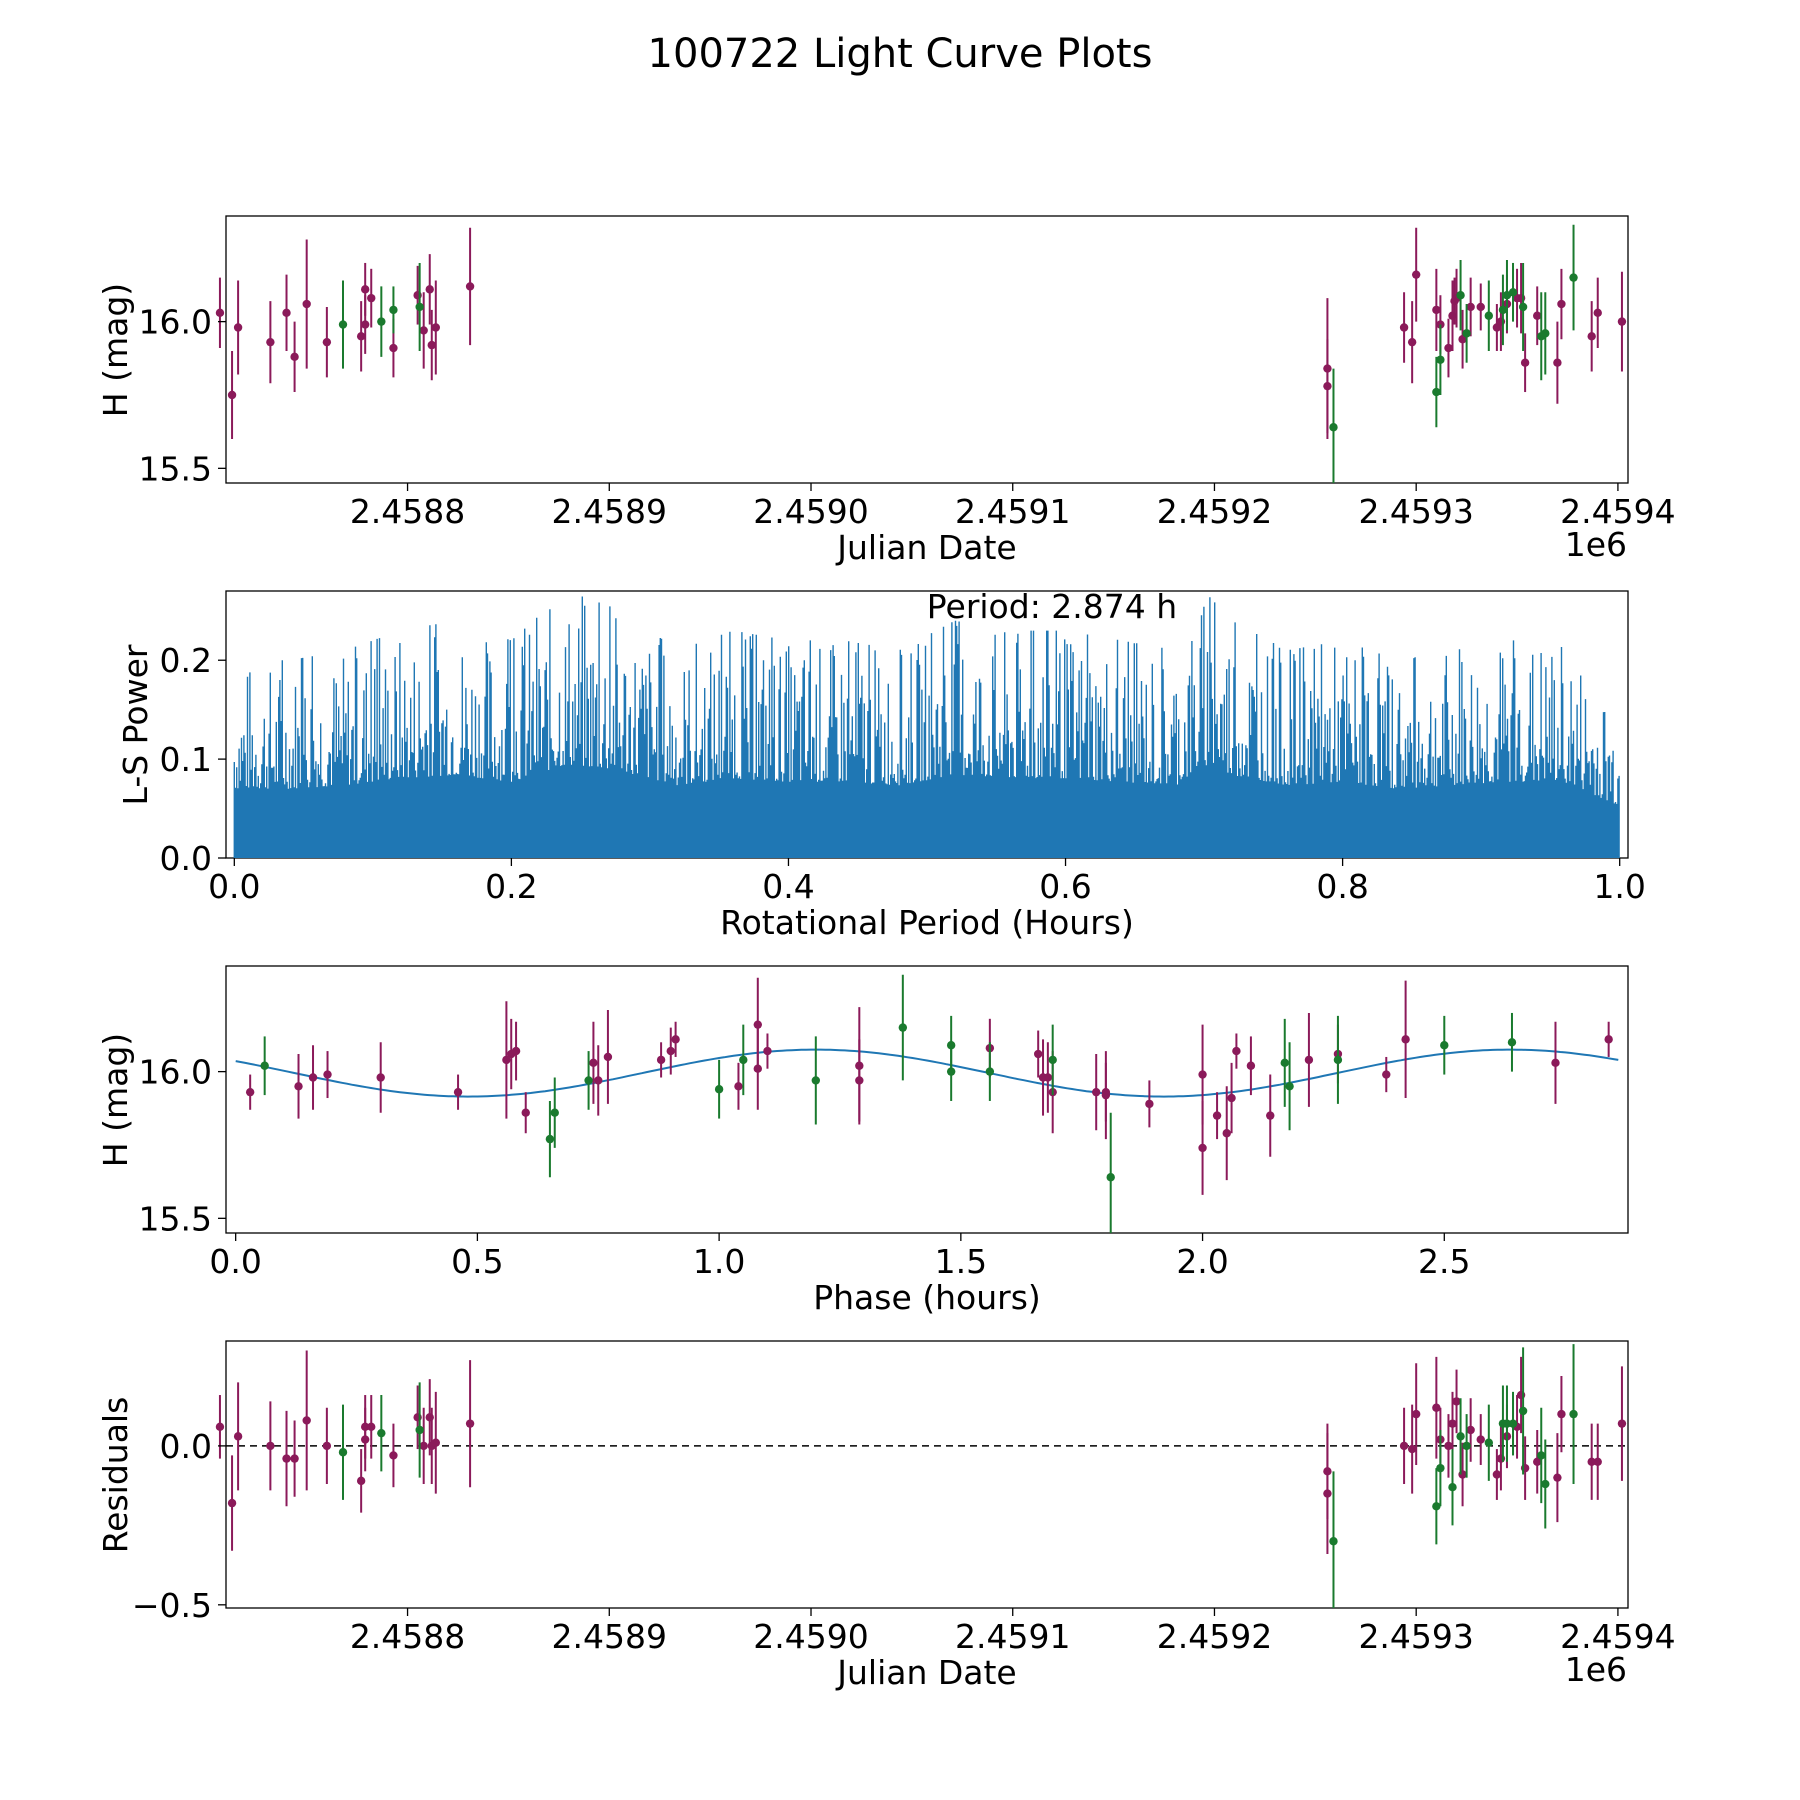 The width and height of the screenshot is (1800, 1800). Describe the element at coordinates (511, 886) in the screenshot. I see `x-tick-label: 0.2` at that location.